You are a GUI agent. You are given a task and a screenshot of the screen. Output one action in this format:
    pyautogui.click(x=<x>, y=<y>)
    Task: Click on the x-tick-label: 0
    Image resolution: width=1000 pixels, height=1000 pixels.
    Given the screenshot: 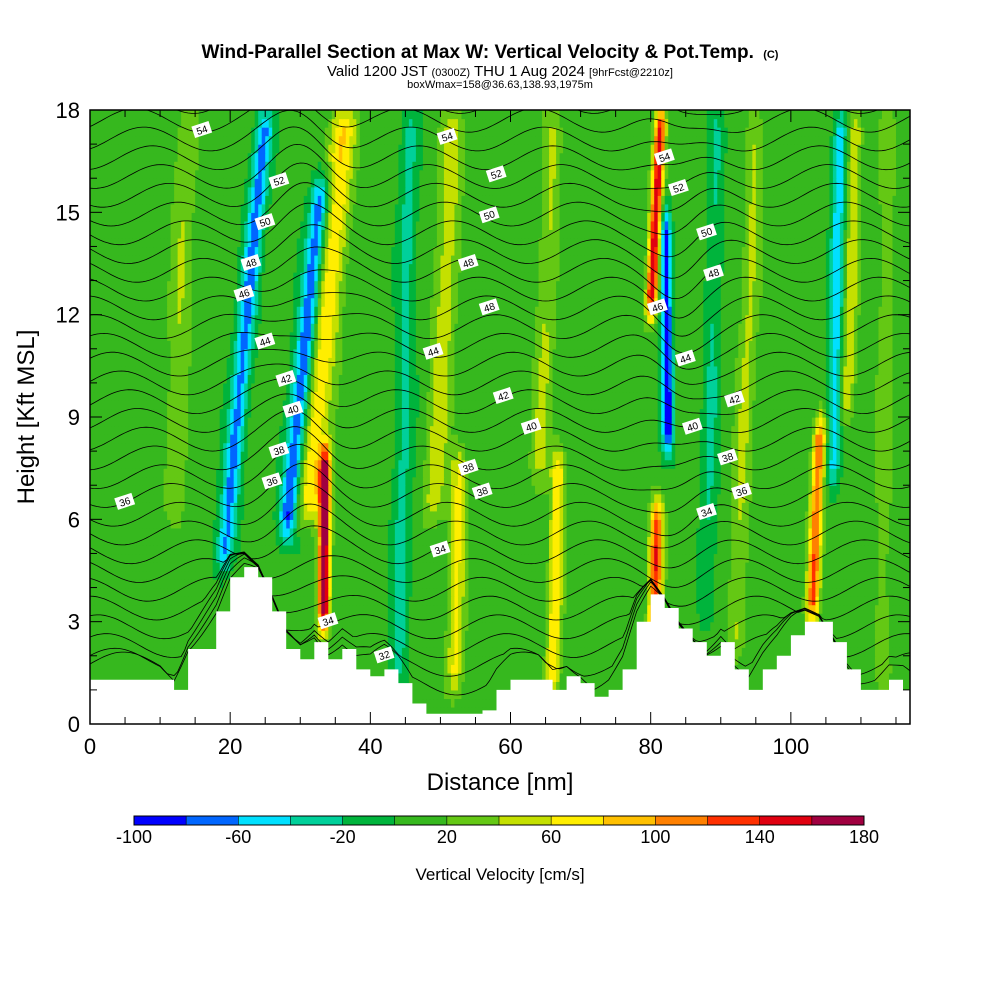 What is the action you would take?
    pyautogui.click(x=90, y=746)
    